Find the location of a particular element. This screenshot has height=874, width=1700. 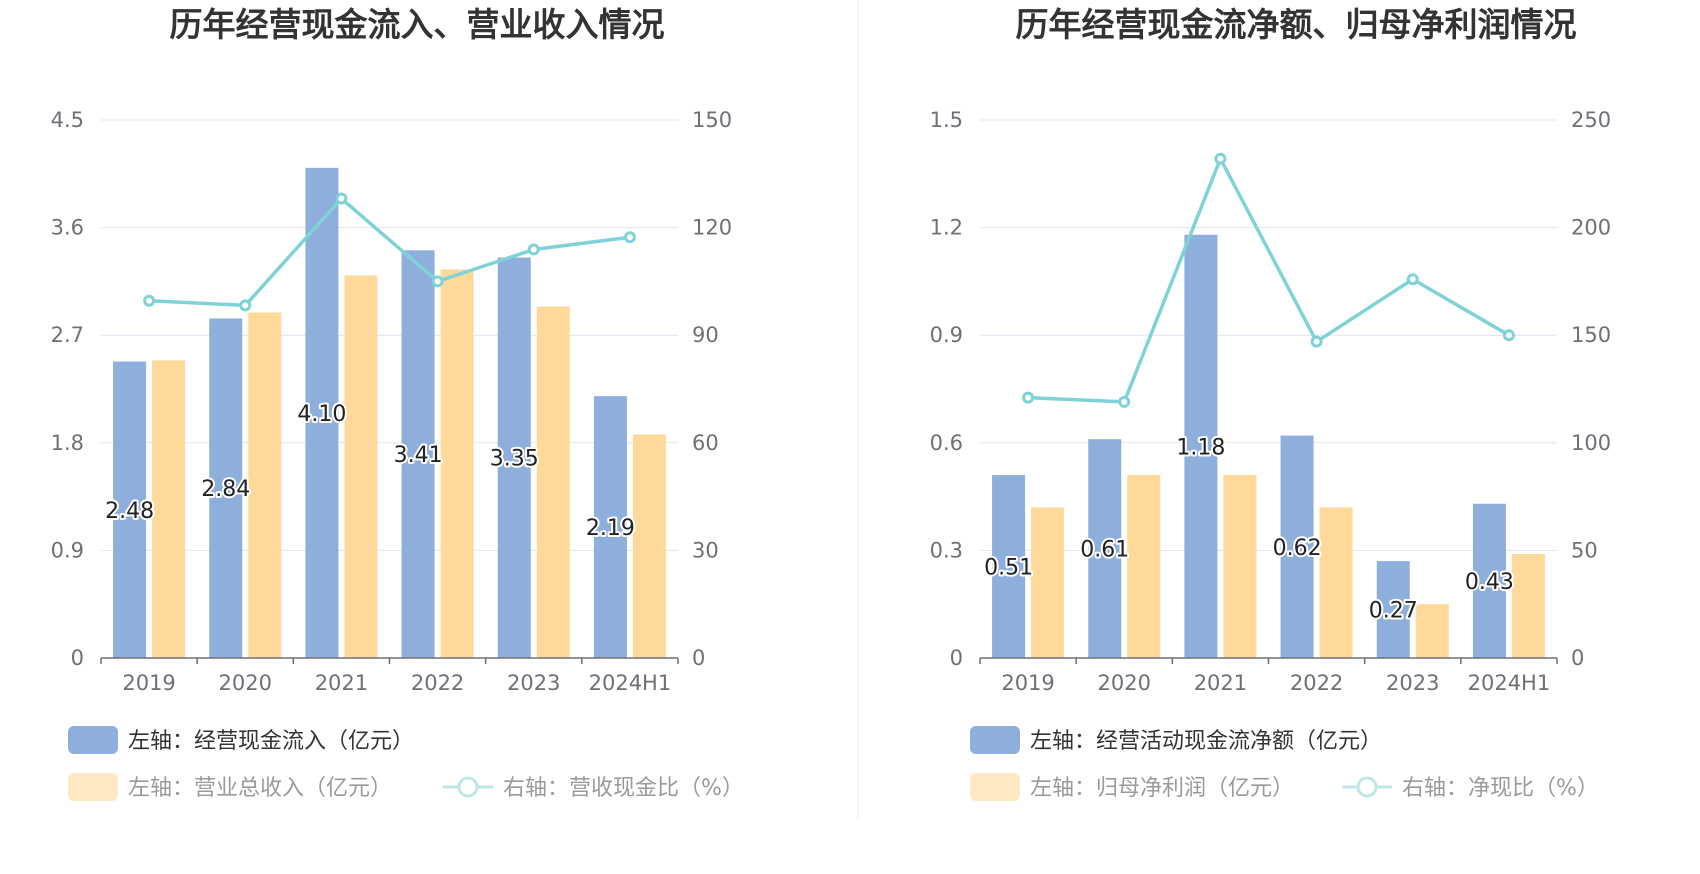

legend: 左轴：经营现金流入（亿元） 左轴：营业总收入（亿元） 右轴：营收现金比（%） is located at coordinates (406, 763).